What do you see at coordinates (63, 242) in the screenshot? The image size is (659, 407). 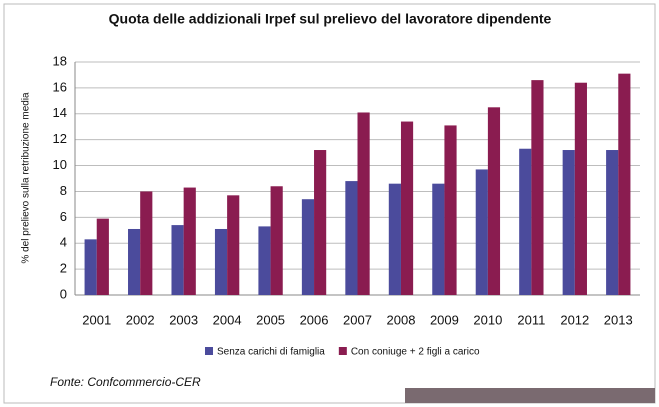 I see `y-tick-label: 4` at bounding box center [63, 242].